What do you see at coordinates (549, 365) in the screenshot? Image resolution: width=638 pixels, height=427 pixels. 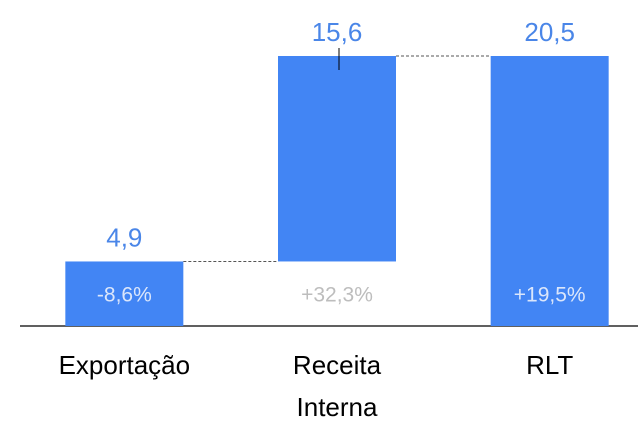 I see `x-tick-label: RLT` at bounding box center [549, 365].